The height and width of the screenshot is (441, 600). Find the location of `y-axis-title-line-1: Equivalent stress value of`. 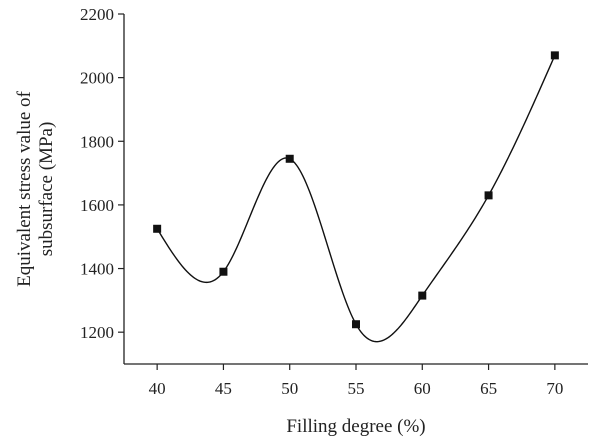

y-axis-title-line-1: Equivalent stress value of is located at coordinates (24, 188).